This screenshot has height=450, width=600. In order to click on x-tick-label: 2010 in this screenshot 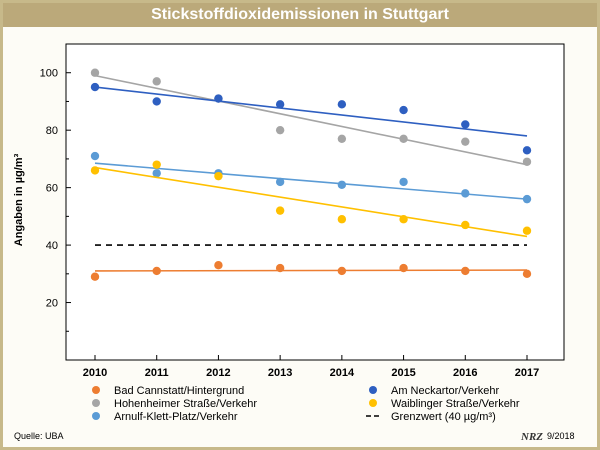, I will do `click(95, 373)`.